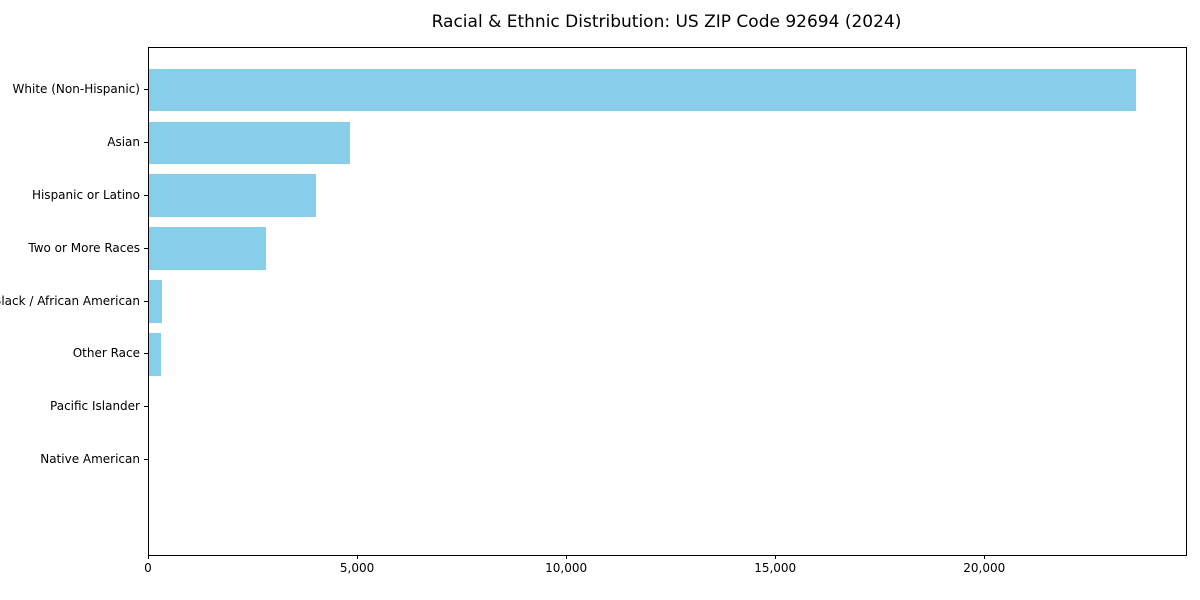 This screenshot has height=600, width=1200. I want to click on bar-hispanic-or-latino, so click(233, 195).